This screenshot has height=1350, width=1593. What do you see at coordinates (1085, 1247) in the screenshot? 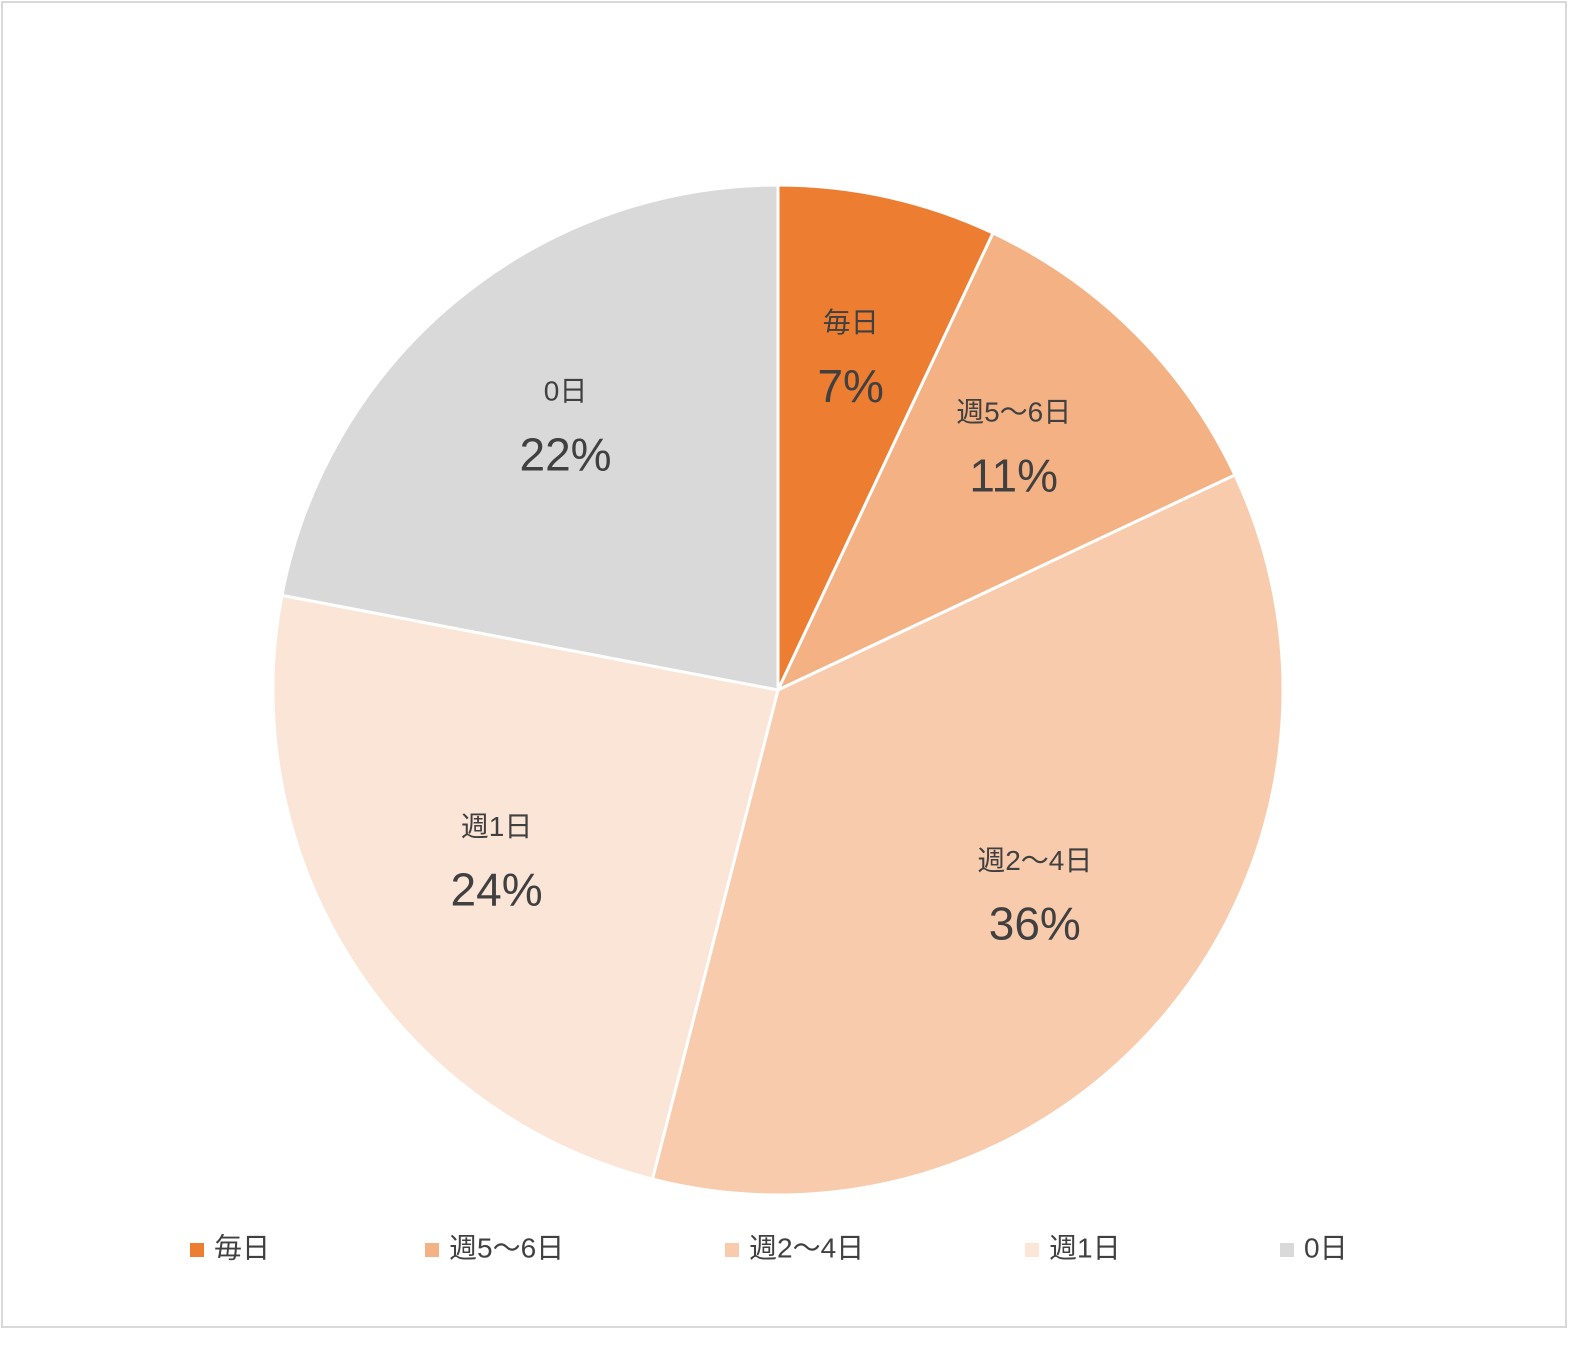
I see `legend-label: 週1日` at bounding box center [1085, 1247].